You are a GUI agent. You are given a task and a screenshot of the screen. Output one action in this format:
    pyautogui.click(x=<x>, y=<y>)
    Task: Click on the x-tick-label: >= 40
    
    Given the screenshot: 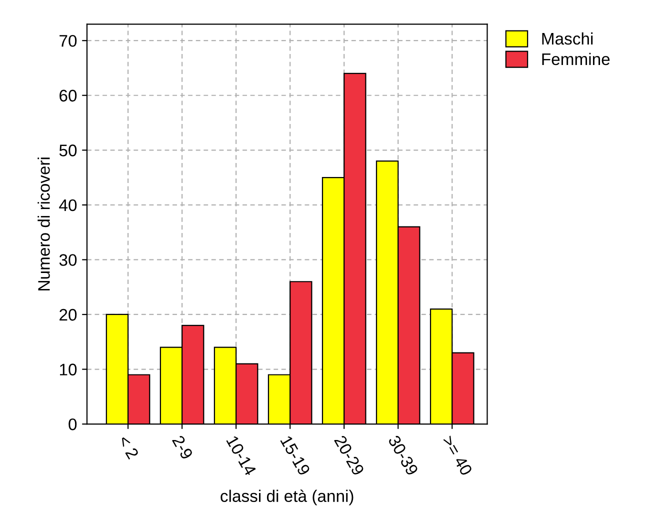 What is the action you would take?
    pyautogui.click(x=457, y=455)
    